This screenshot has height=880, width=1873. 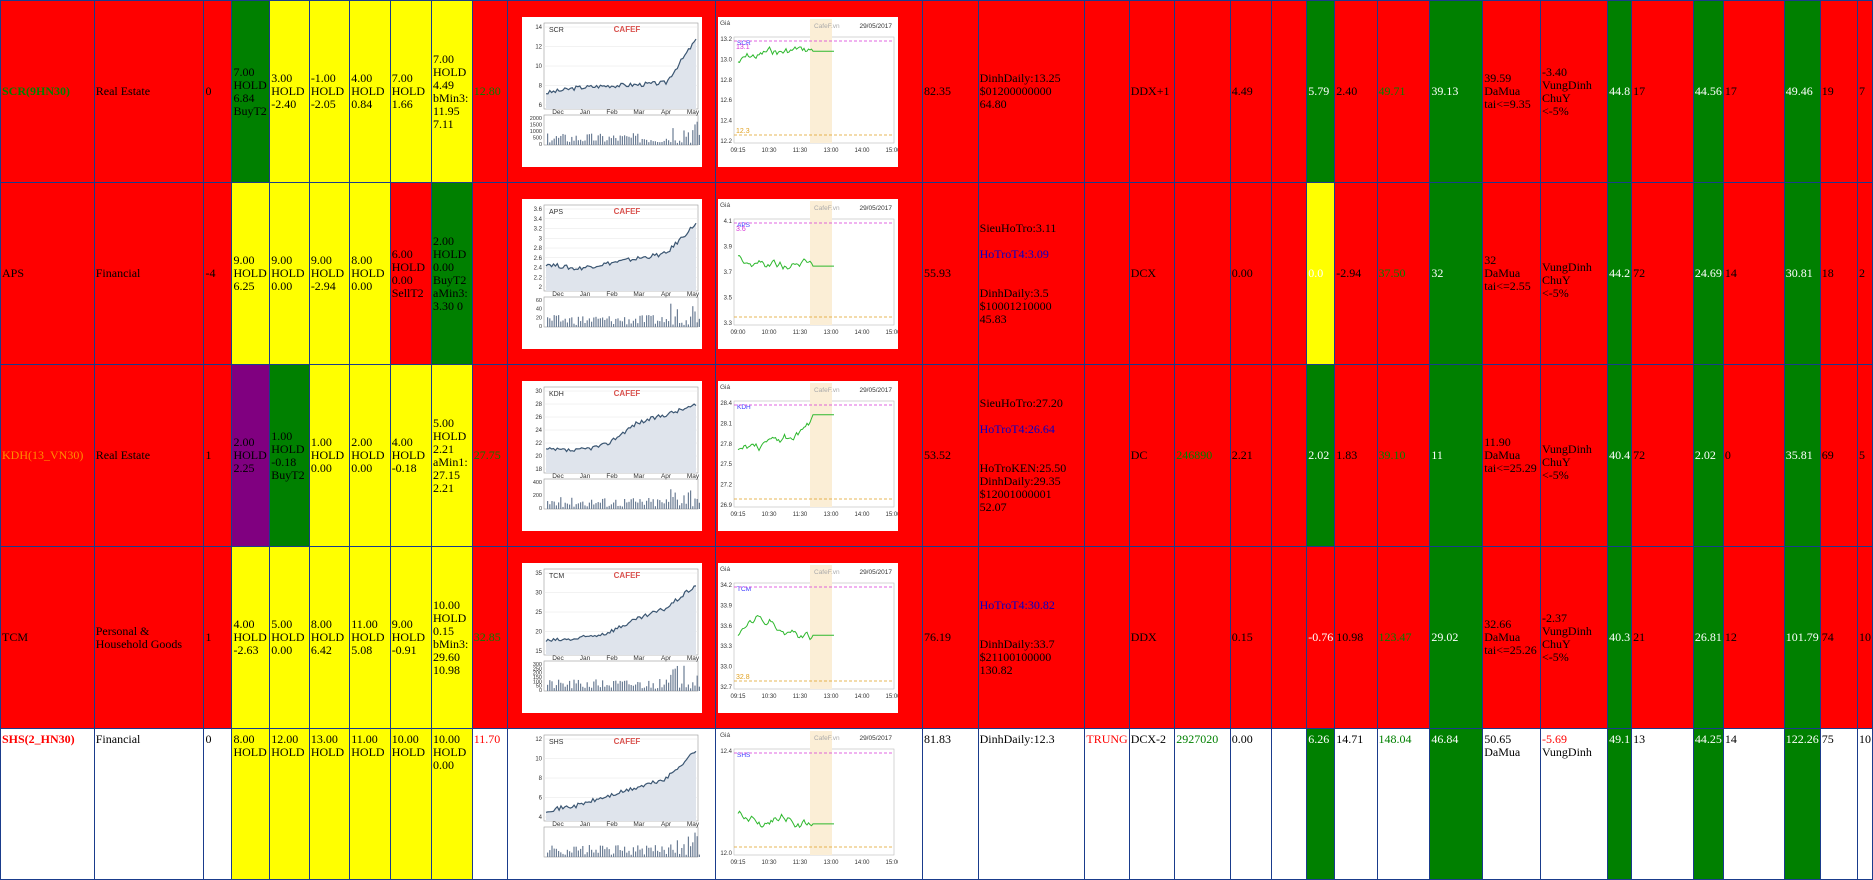 I want to click on watermark: CafeF.vn, so click(x=827, y=738).